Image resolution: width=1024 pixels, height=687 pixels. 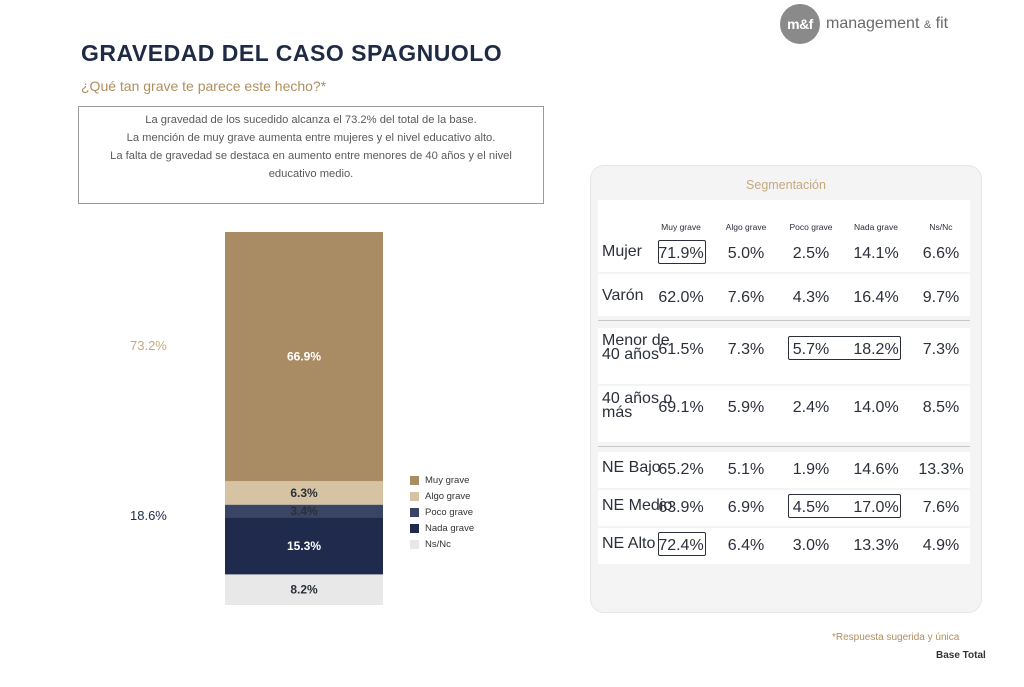 What do you see at coordinates (746, 253) in the screenshot?
I see `table-cell: 5.0%` at bounding box center [746, 253].